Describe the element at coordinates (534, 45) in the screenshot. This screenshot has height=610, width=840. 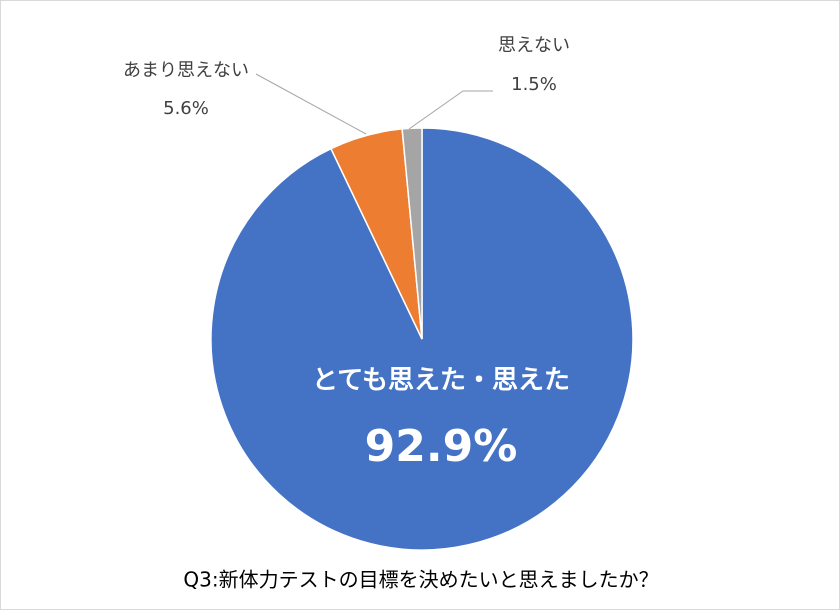
I see `slice-label: 思えない` at that location.